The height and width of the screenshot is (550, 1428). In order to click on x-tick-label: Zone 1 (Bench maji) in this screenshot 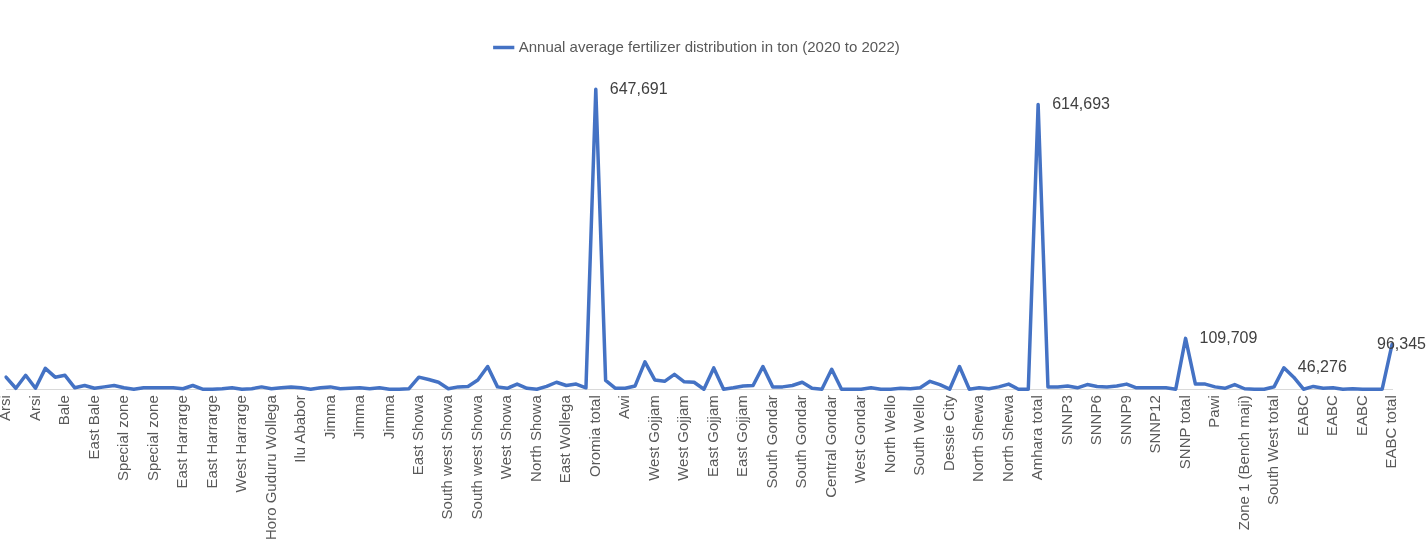, I will do `click(1243, 463)`.